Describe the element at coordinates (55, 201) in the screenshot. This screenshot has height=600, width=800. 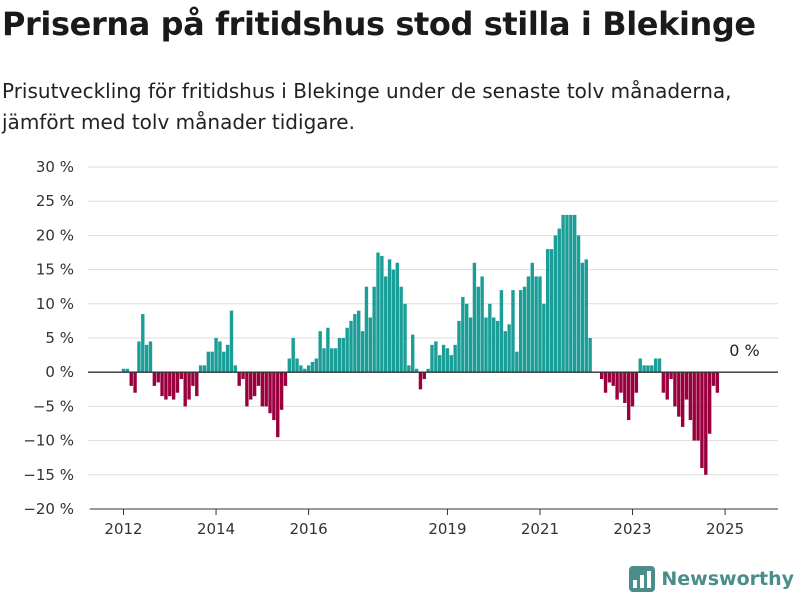
I see `y-tick-label: 25 %` at that location.